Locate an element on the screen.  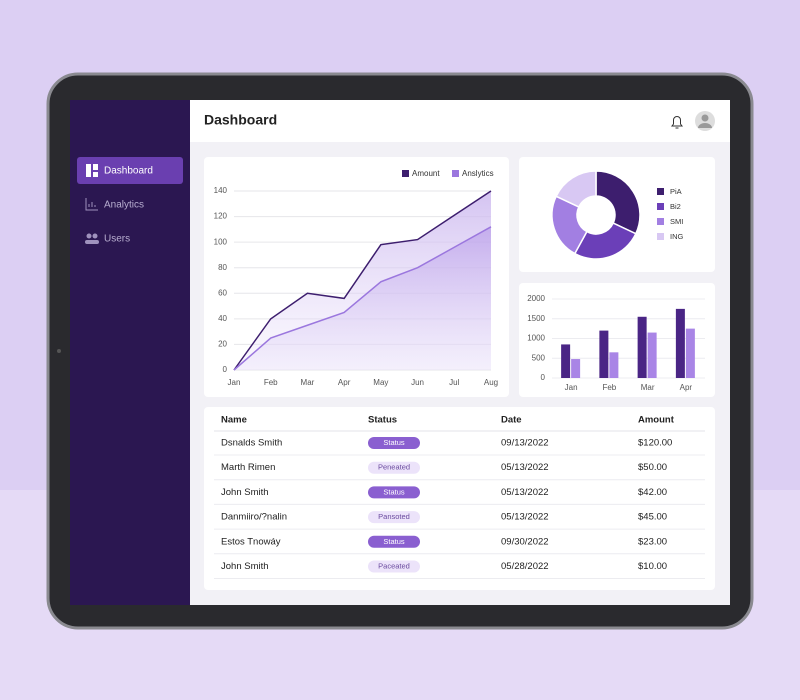
column-header: Amount is located at coordinates (656, 420).